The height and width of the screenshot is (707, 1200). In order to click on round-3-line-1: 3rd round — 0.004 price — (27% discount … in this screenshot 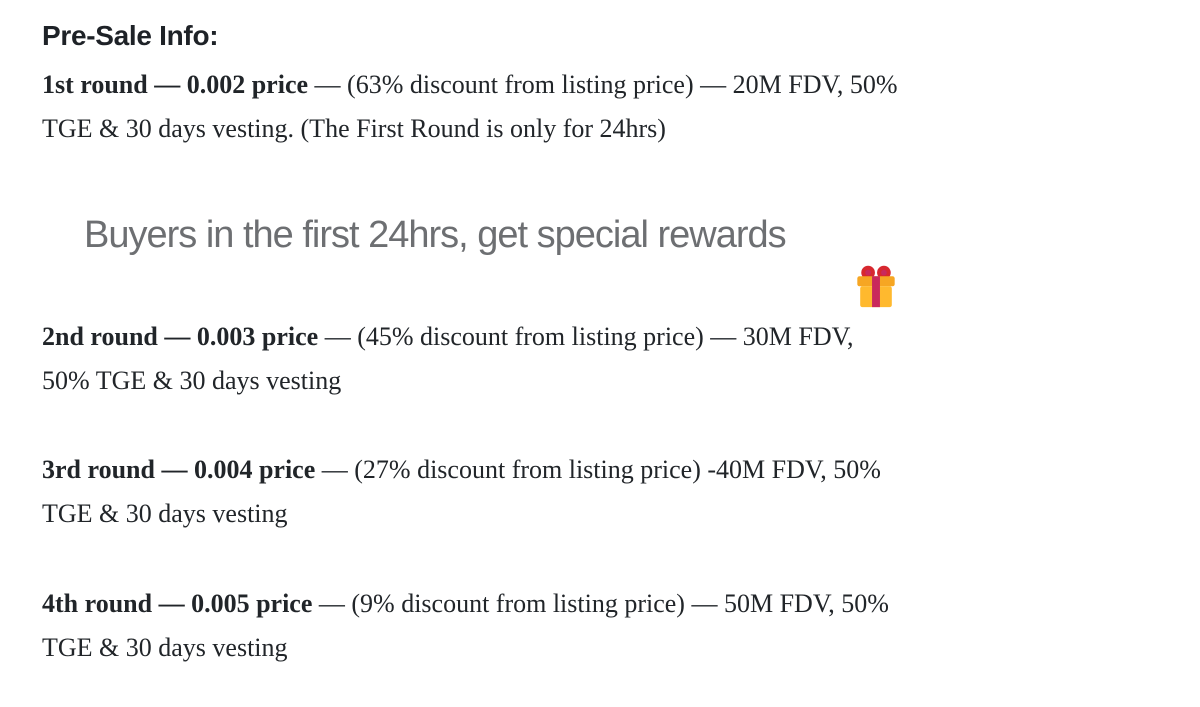, I will do `click(461, 470)`.